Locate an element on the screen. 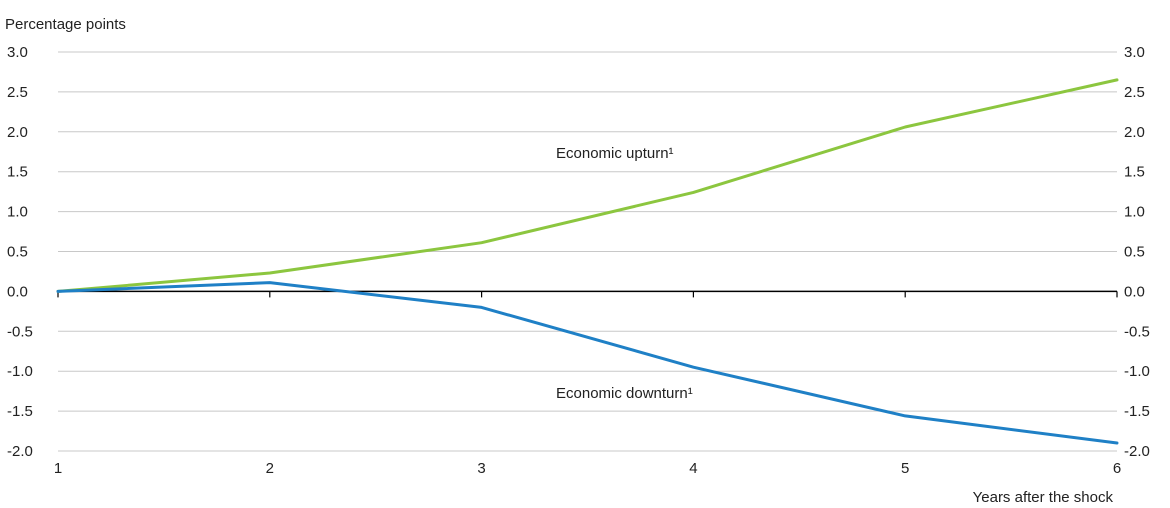 Image resolution: width=1170 pixels, height=508 pixels. y-axis-right-tick-labels: 3.0 2.5 2.0 1.5 1.0 0.5 0.0 -0.5 -1.0 -1.5 -2.0 is located at coordinates (1137, 252).